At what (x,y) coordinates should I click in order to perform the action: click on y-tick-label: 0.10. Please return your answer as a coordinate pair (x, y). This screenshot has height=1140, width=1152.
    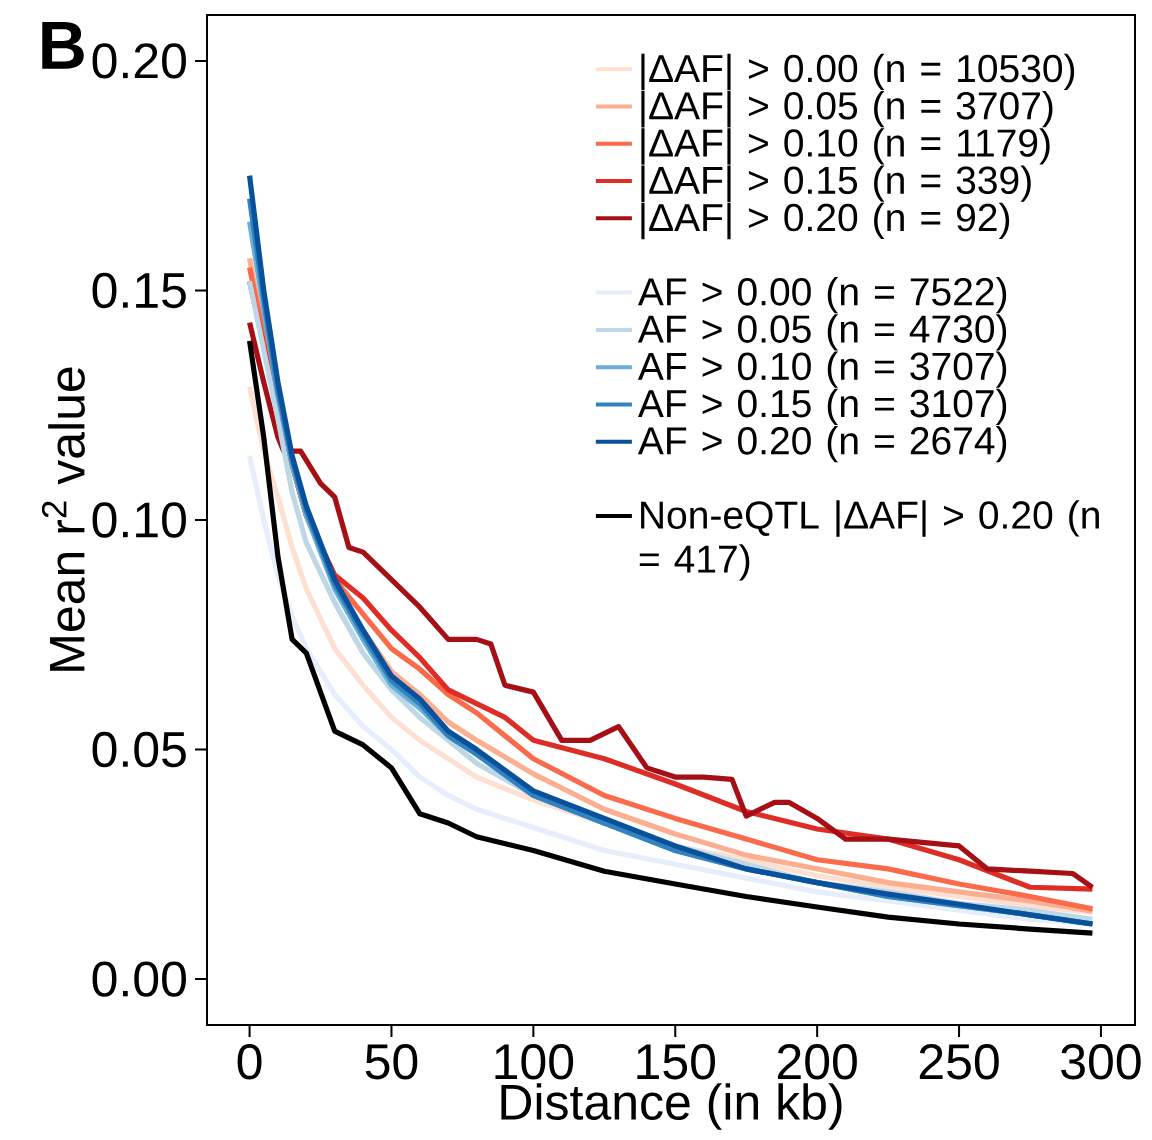
    Looking at the image, I should click on (139, 520).